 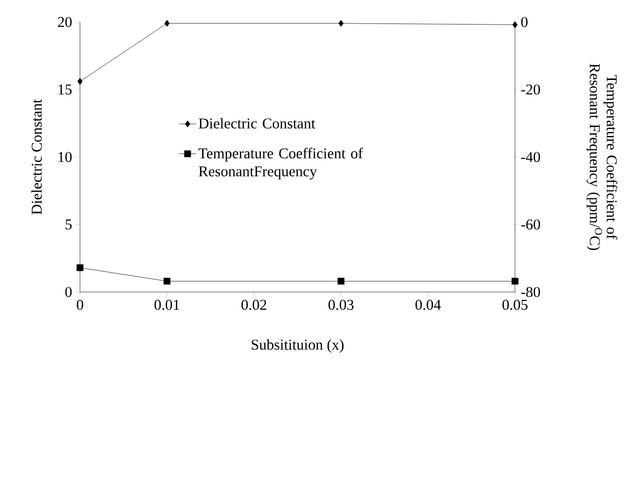 I want to click on y2-tick-label: -40, so click(x=530, y=157).